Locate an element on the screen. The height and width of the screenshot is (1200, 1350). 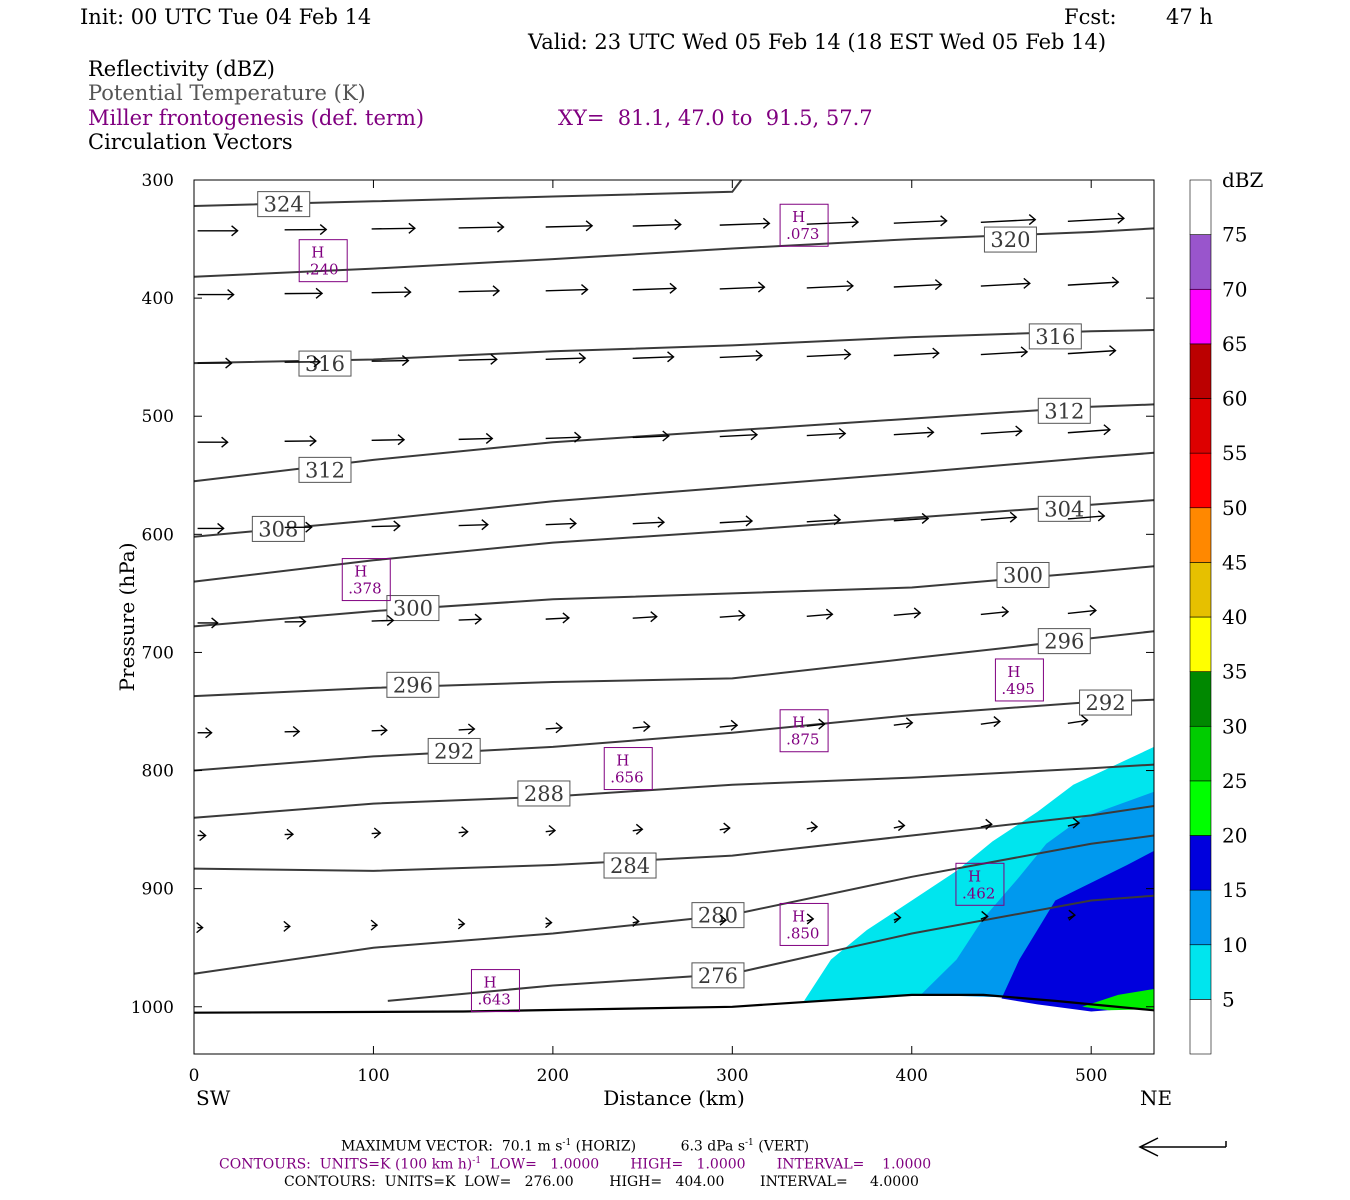
y-tick-label: 500 is located at coordinates (158, 417).